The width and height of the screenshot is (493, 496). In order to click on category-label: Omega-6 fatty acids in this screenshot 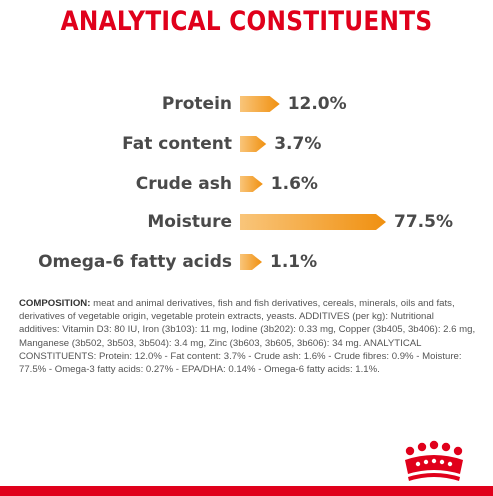, I will do `click(135, 262)`.